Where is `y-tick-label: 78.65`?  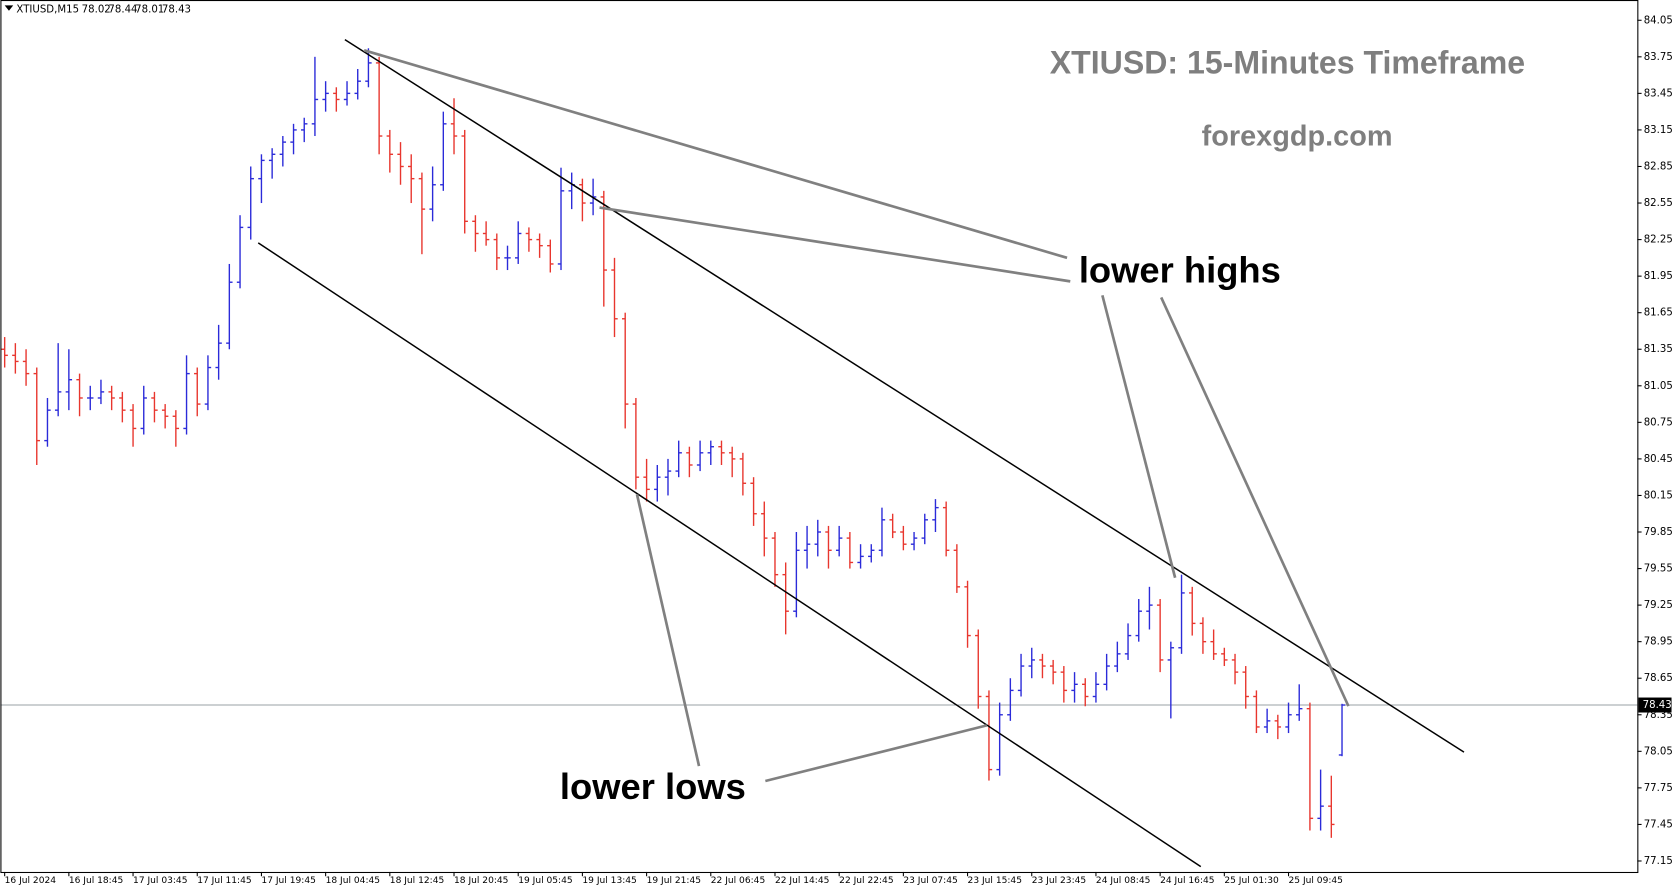 y-tick-label: 78.65 is located at coordinates (1658, 678).